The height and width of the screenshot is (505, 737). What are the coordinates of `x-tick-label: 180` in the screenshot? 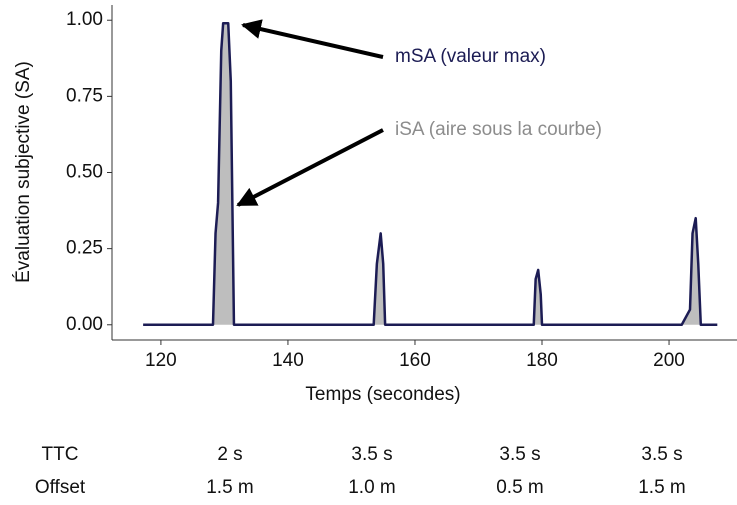 It's located at (542, 360).